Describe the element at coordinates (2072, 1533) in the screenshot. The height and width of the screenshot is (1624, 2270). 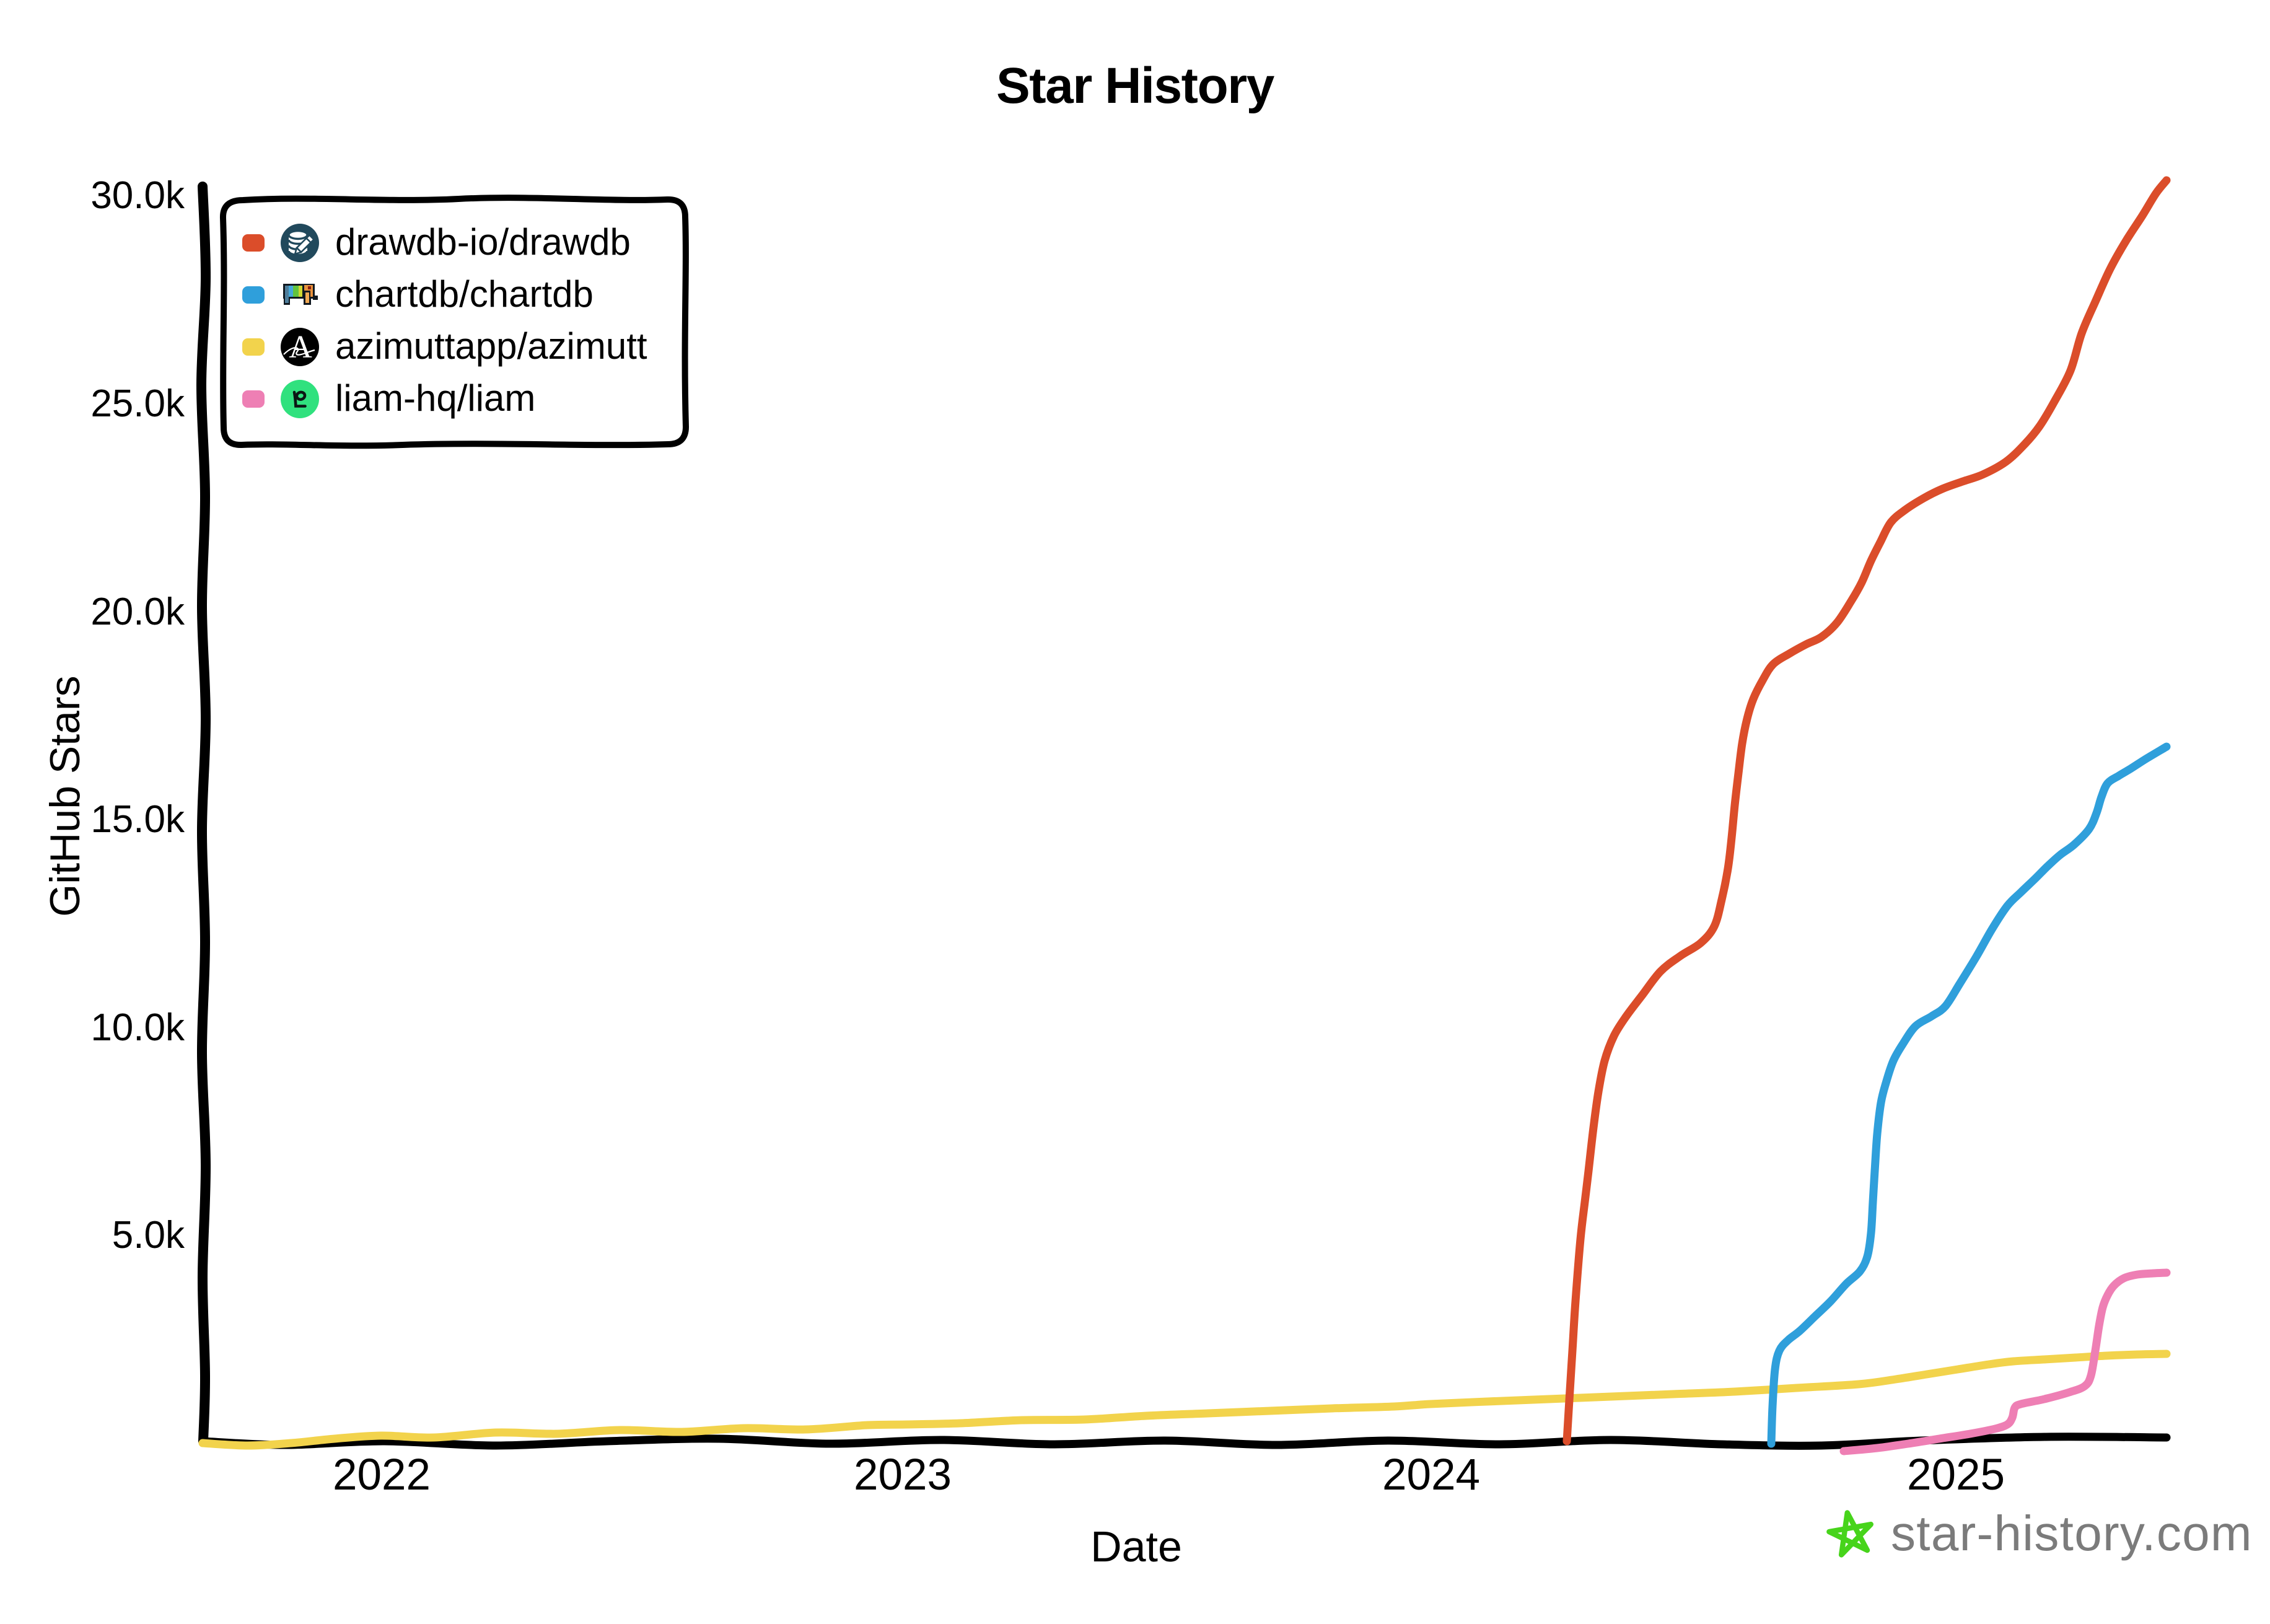
I see `svg-text: star-history.com` at that location.